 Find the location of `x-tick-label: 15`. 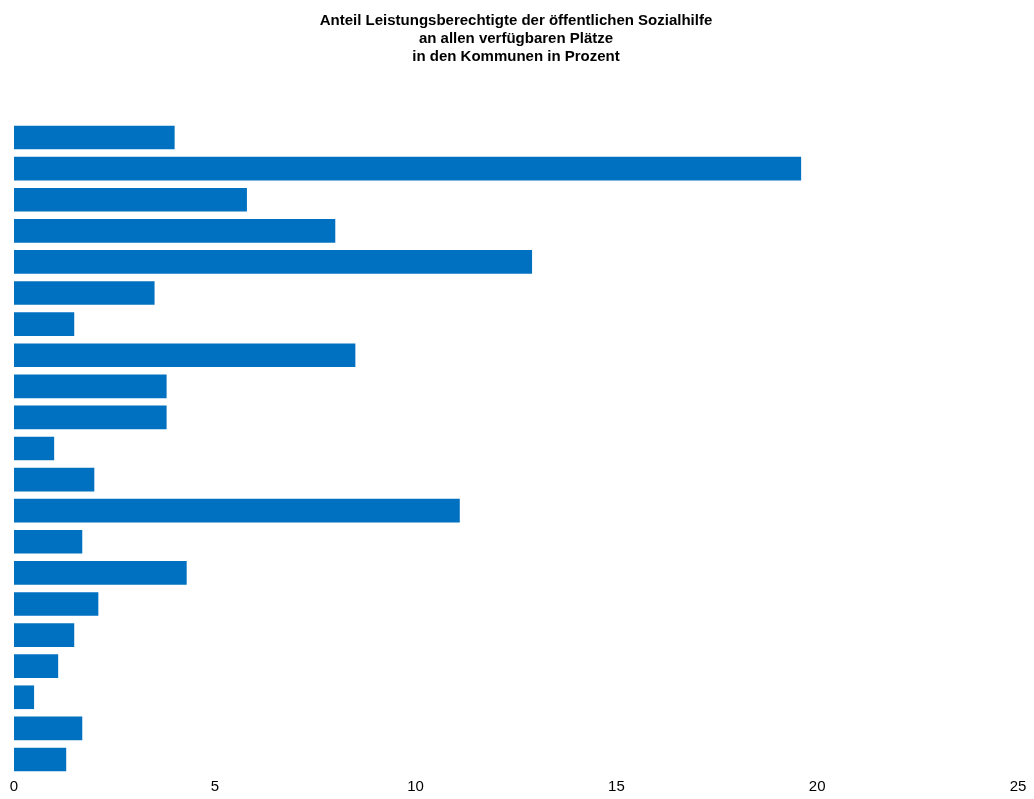

x-tick-label: 15 is located at coordinates (616, 786).